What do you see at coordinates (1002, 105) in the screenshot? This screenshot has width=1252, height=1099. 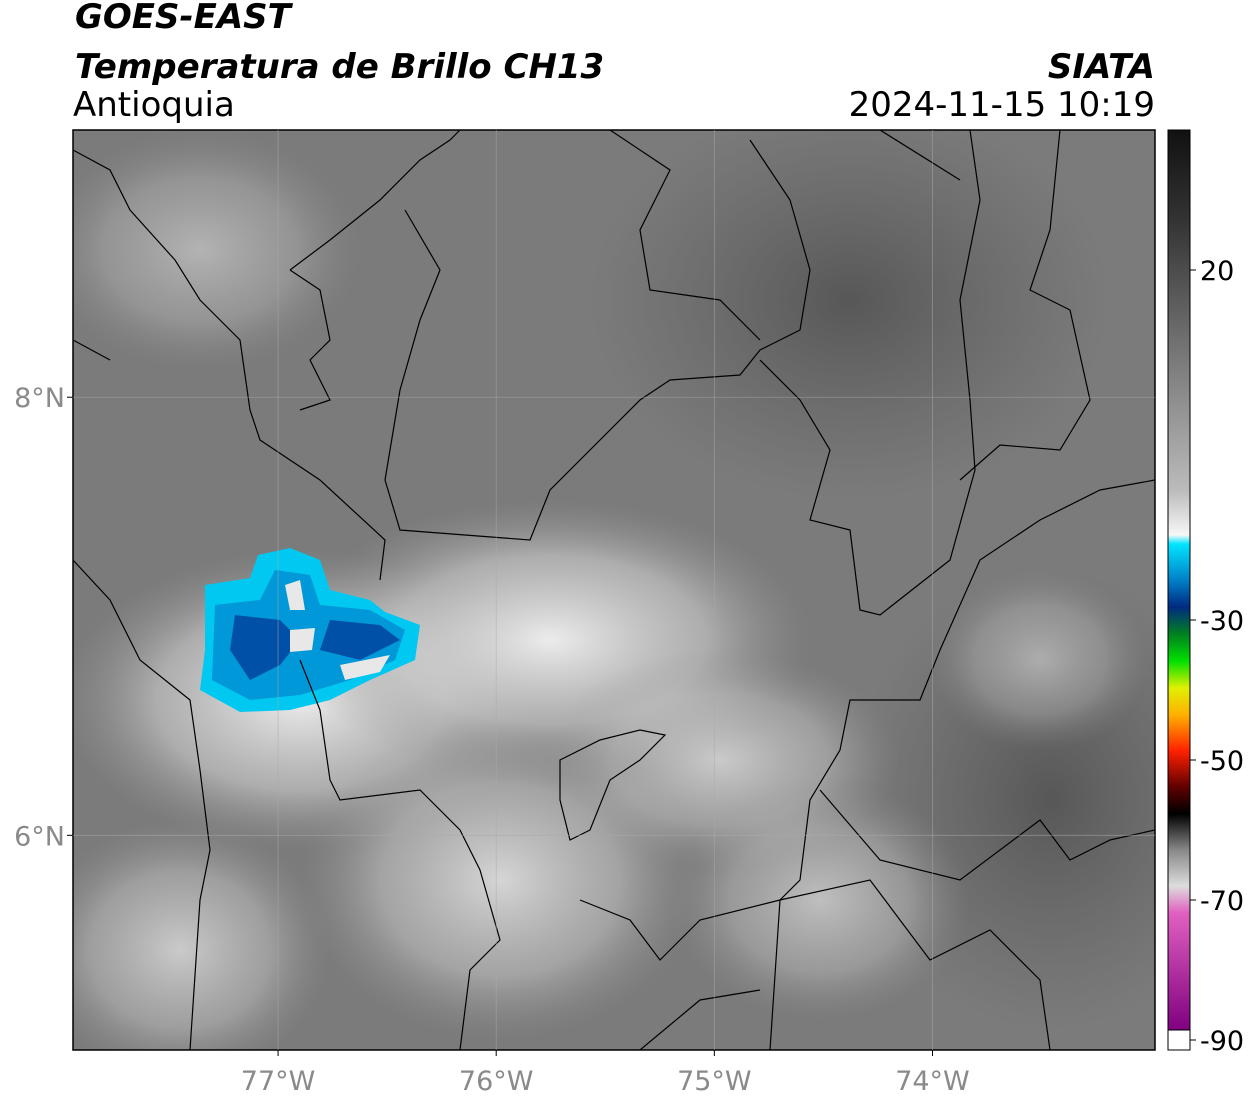 I see `datetime: 2024-11-15 10:19` at bounding box center [1002, 105].